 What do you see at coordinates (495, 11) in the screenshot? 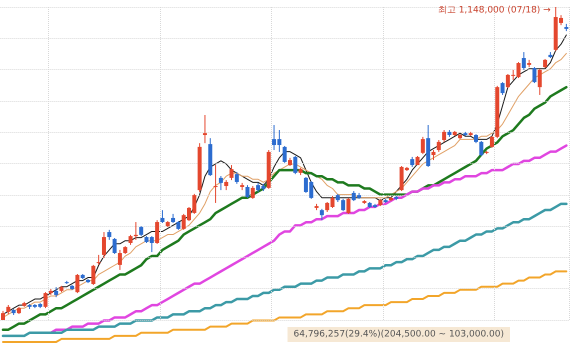
I see `annotation: 최고 1,148,000 (07/18) →` at bounding box center [495, 11].